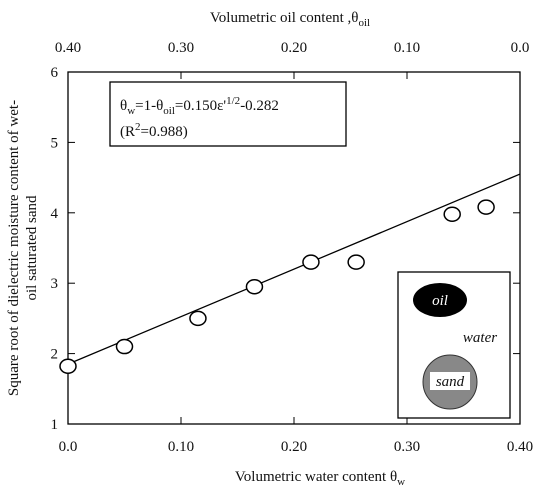 This screenshot has width=556, height=498. What do you see at coordinates (55, 355) in the screenshot?
I see `y-tick-label: 2` at bounding box center [55, 355].